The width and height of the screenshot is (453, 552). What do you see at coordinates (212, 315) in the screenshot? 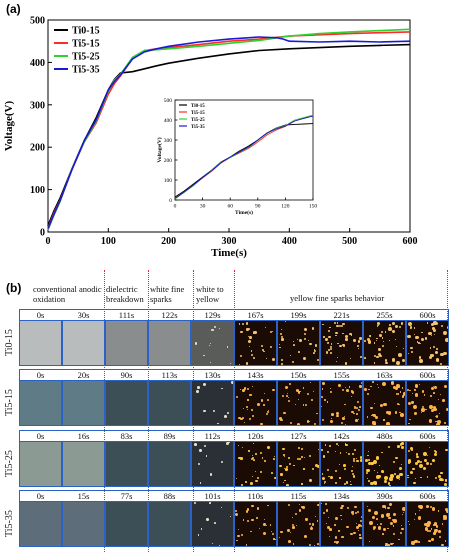
I see `time-label-0-4: 129s` at bounding box center [212, 315].